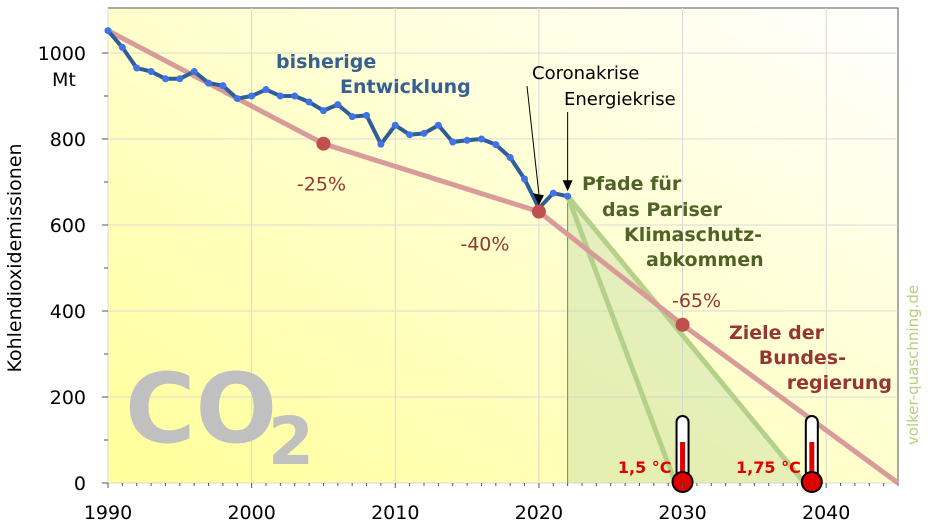 The width and height of the screenshot is (928, 528). I want to click on target-label: -40%, so click(484, 245).